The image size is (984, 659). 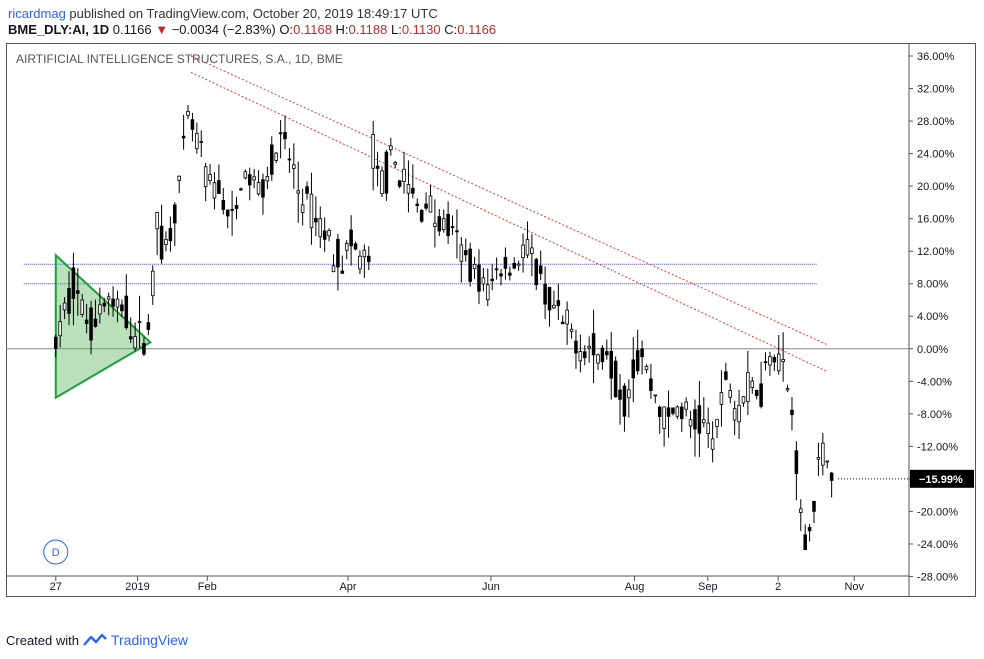 I want to click on y-tick-label: 32.00%, so click(x=936, y=90).